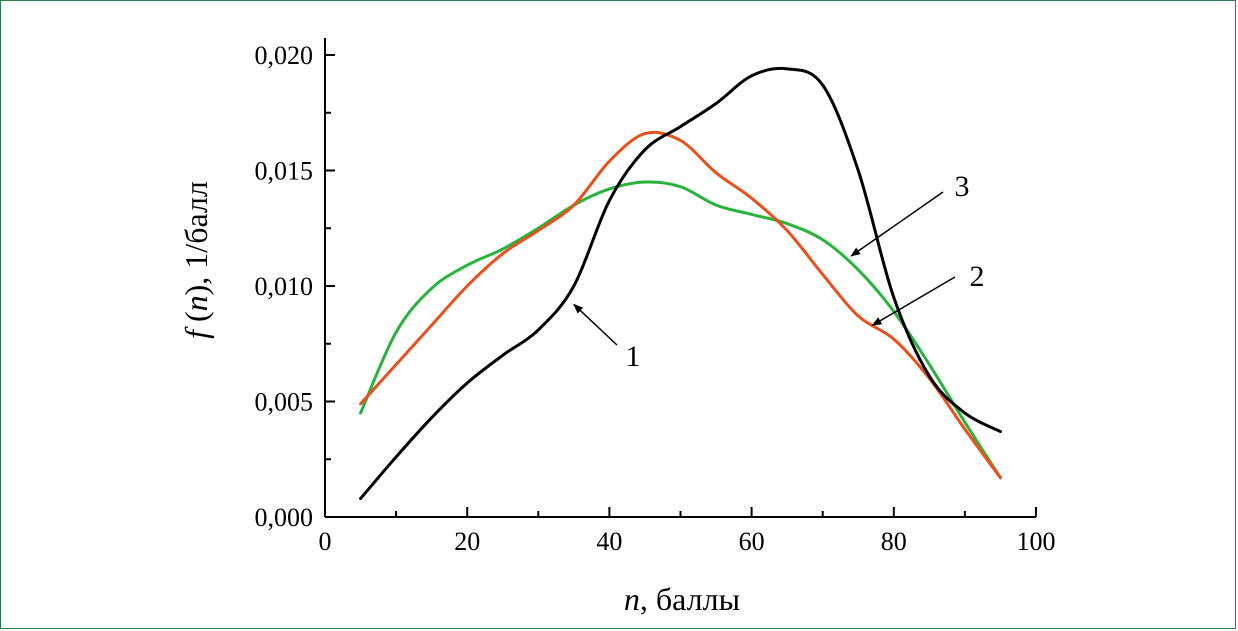 The width and height of the screenshot is (1238, 631). Describe the element at coordinates (609, 541) in the screenshot. I see `x-tick-label: 40` at that location.